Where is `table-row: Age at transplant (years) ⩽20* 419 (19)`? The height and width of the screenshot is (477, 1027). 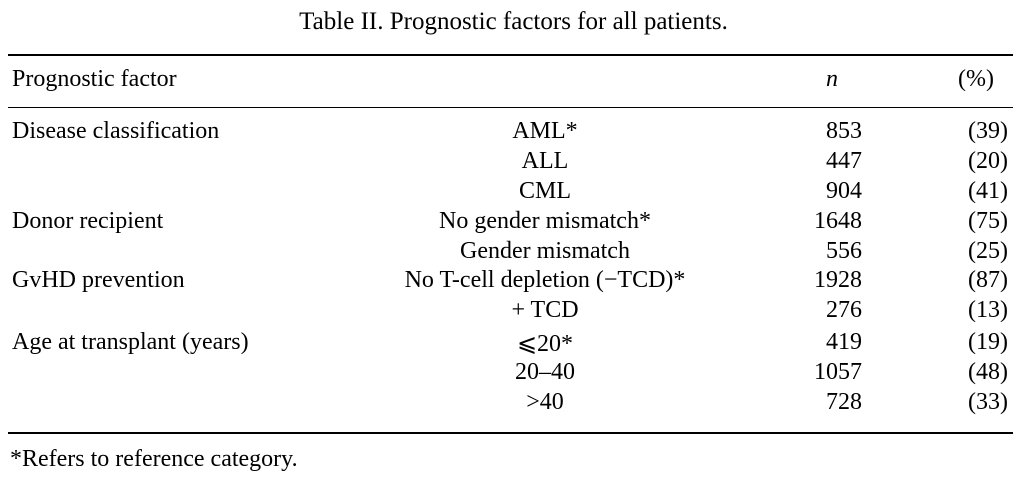
table-row: Age at transplant (years) ⩽20* 419 (19) is located at coordinates (513, 344).